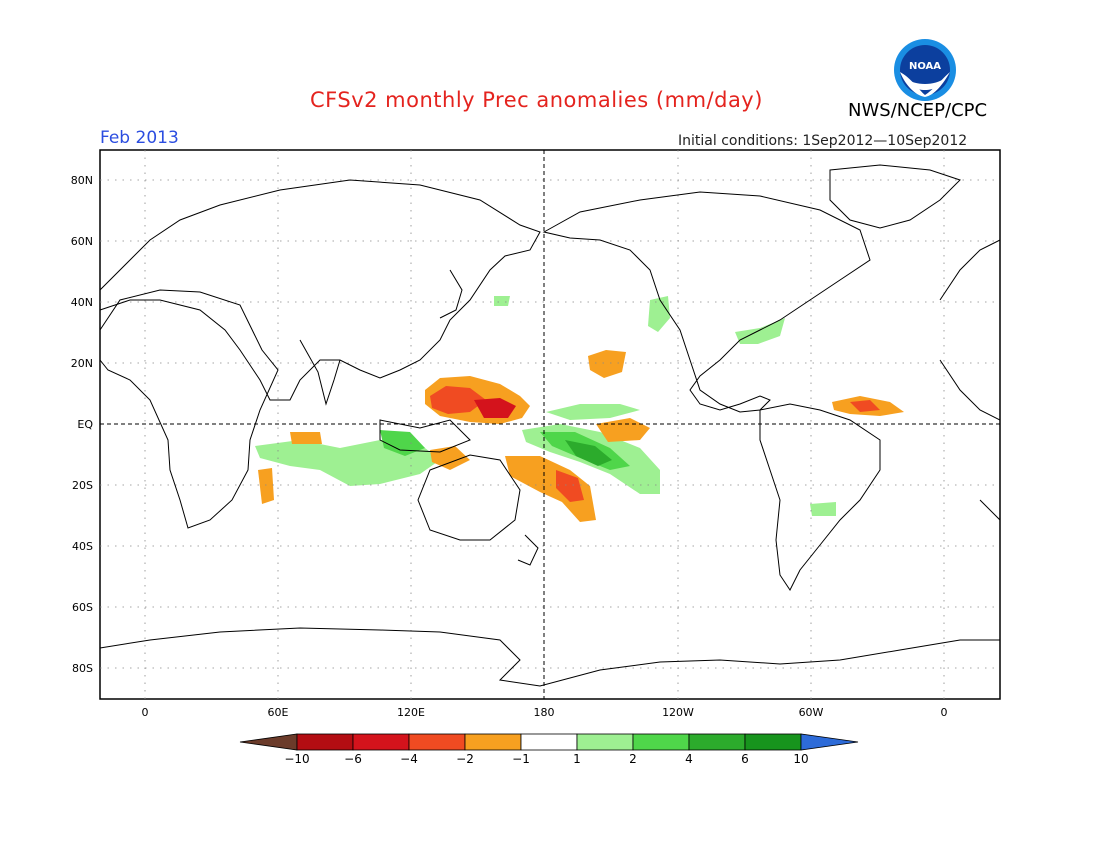 This screenshot has height=850, width=1100. I want to click on coast-australia, so click(469, 497).